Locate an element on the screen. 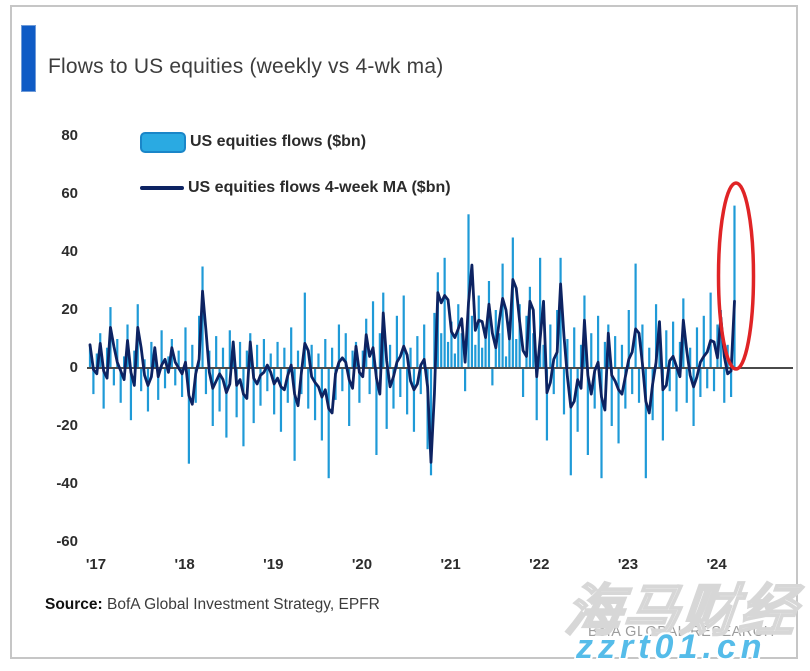  chart-title: Flows to US equities (weekly vs 4-wk ma) is located at coordinates (246, 66).